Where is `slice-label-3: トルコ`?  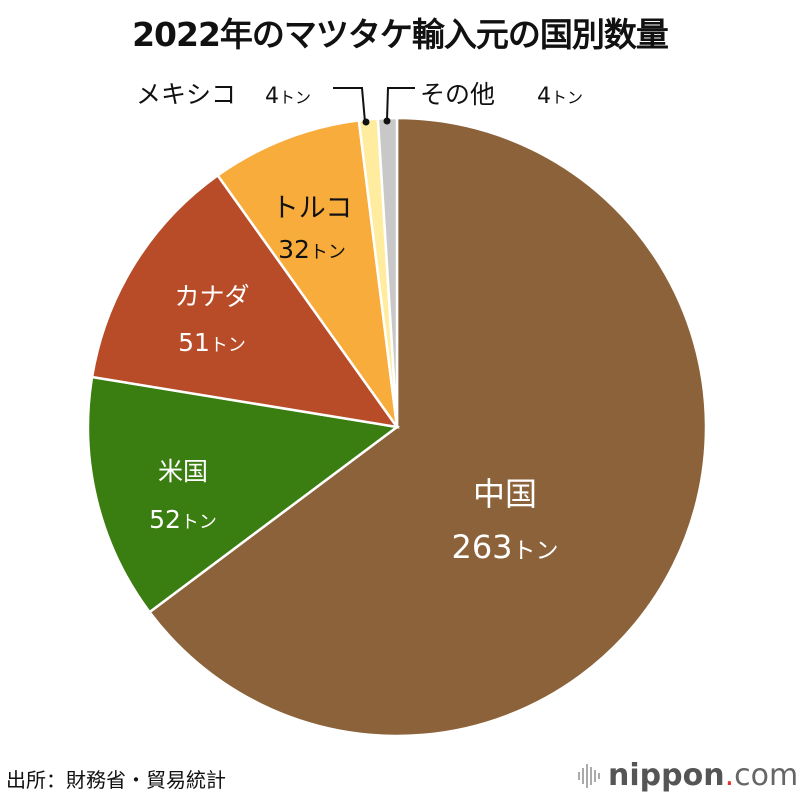 slice-label-3: トルコ is located at coordinates (312, 208).